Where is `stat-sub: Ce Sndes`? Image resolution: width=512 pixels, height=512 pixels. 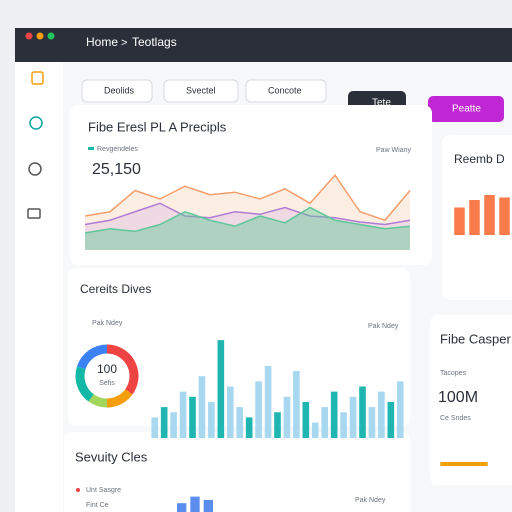
stat-sub: Ce Sndes is located at coordinates (455, 418).